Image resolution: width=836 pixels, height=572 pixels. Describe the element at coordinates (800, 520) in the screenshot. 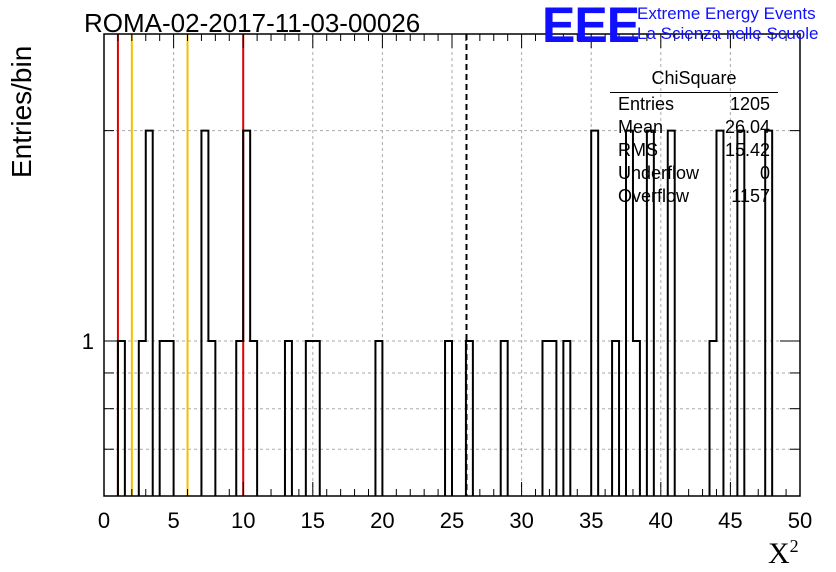

I see `x-tick-label: 50` at that location.